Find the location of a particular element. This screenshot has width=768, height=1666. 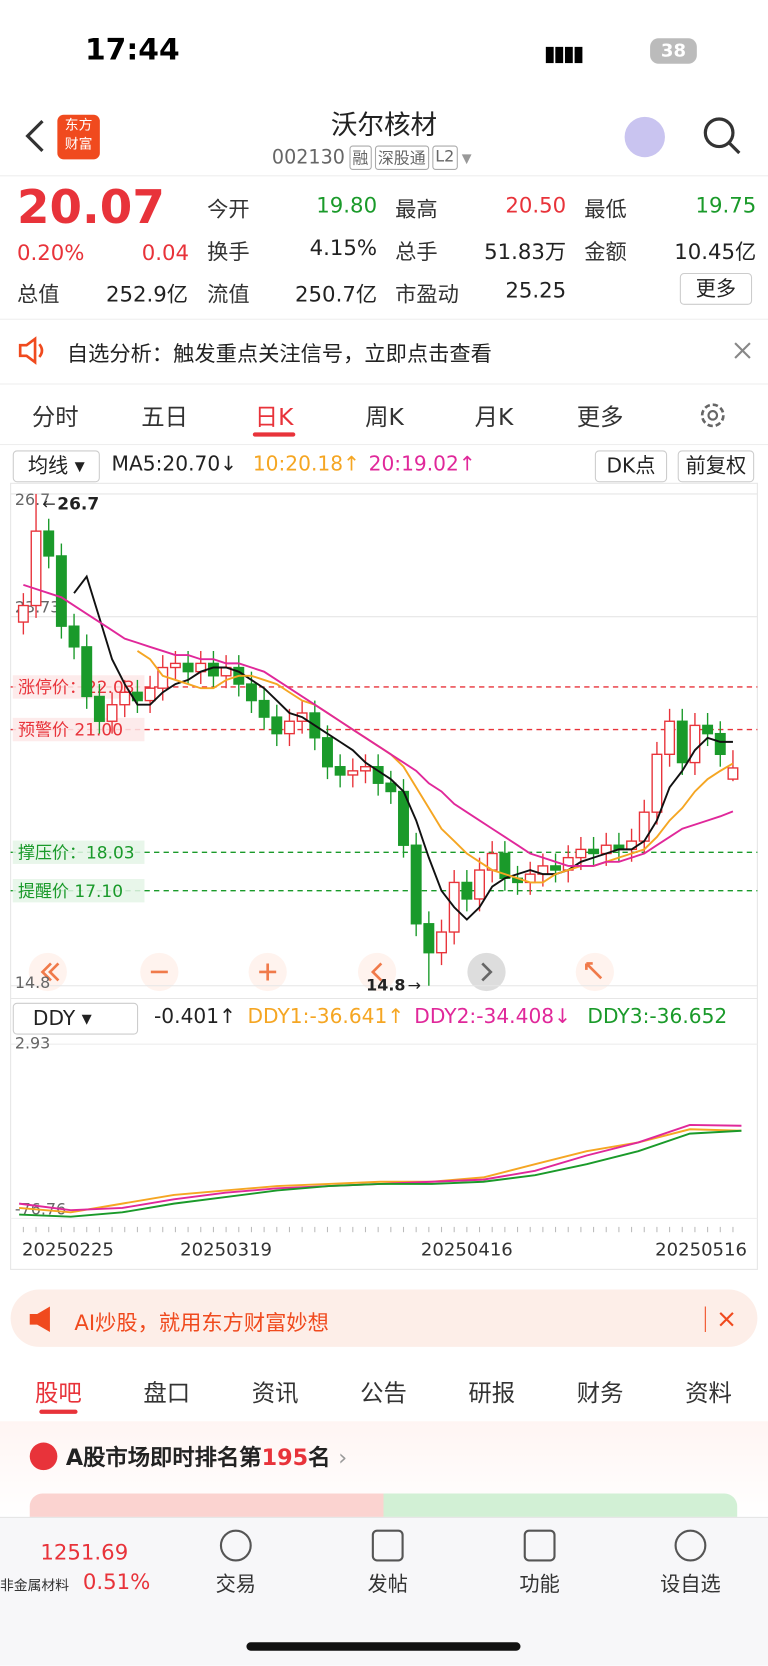

ddy-legend: DDY2:-34.408↓ is located at coordinates (493, 1016).